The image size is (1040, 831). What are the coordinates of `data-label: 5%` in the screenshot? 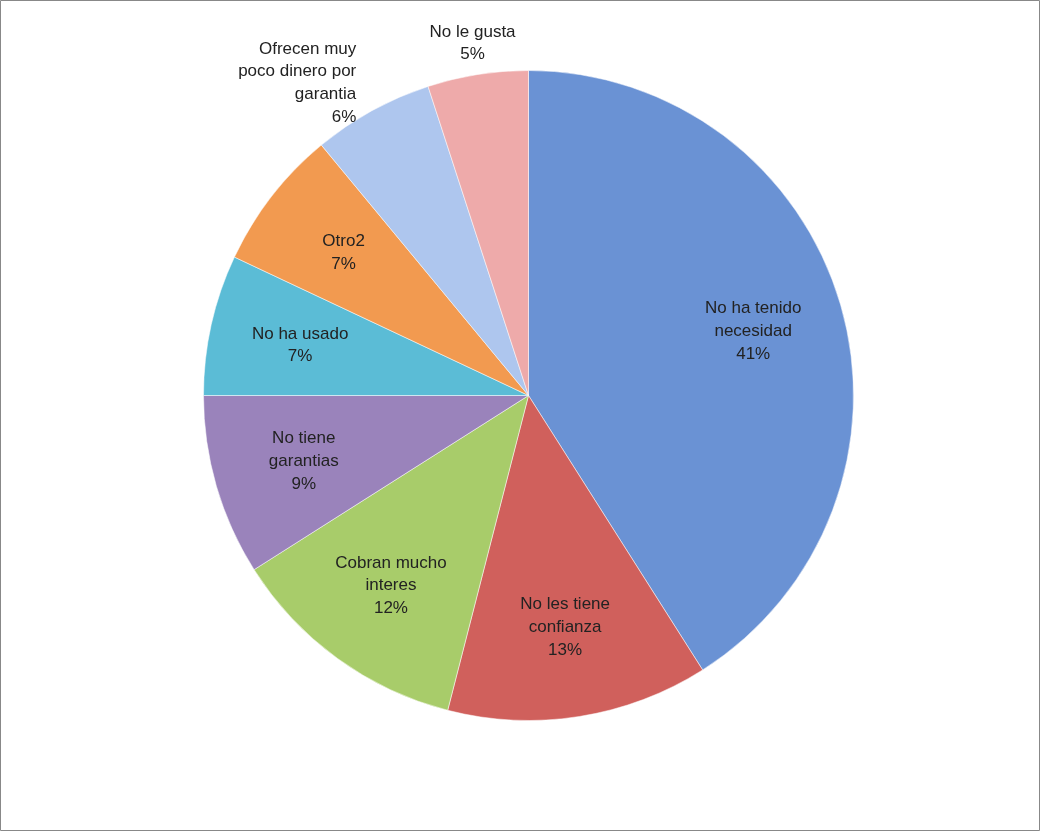 It's located at (472, 54).